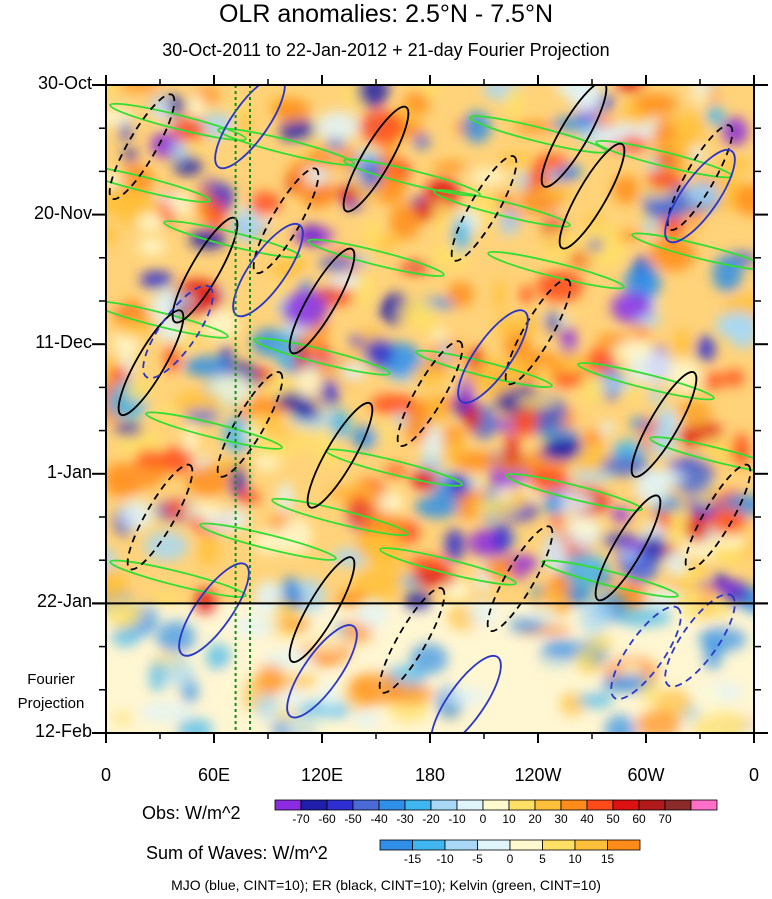 The image size is (772, 899). Describe the element at coordinates (477, 859) in the screenshot. I see `waves-colorbar-tick-label: -5` at that location.